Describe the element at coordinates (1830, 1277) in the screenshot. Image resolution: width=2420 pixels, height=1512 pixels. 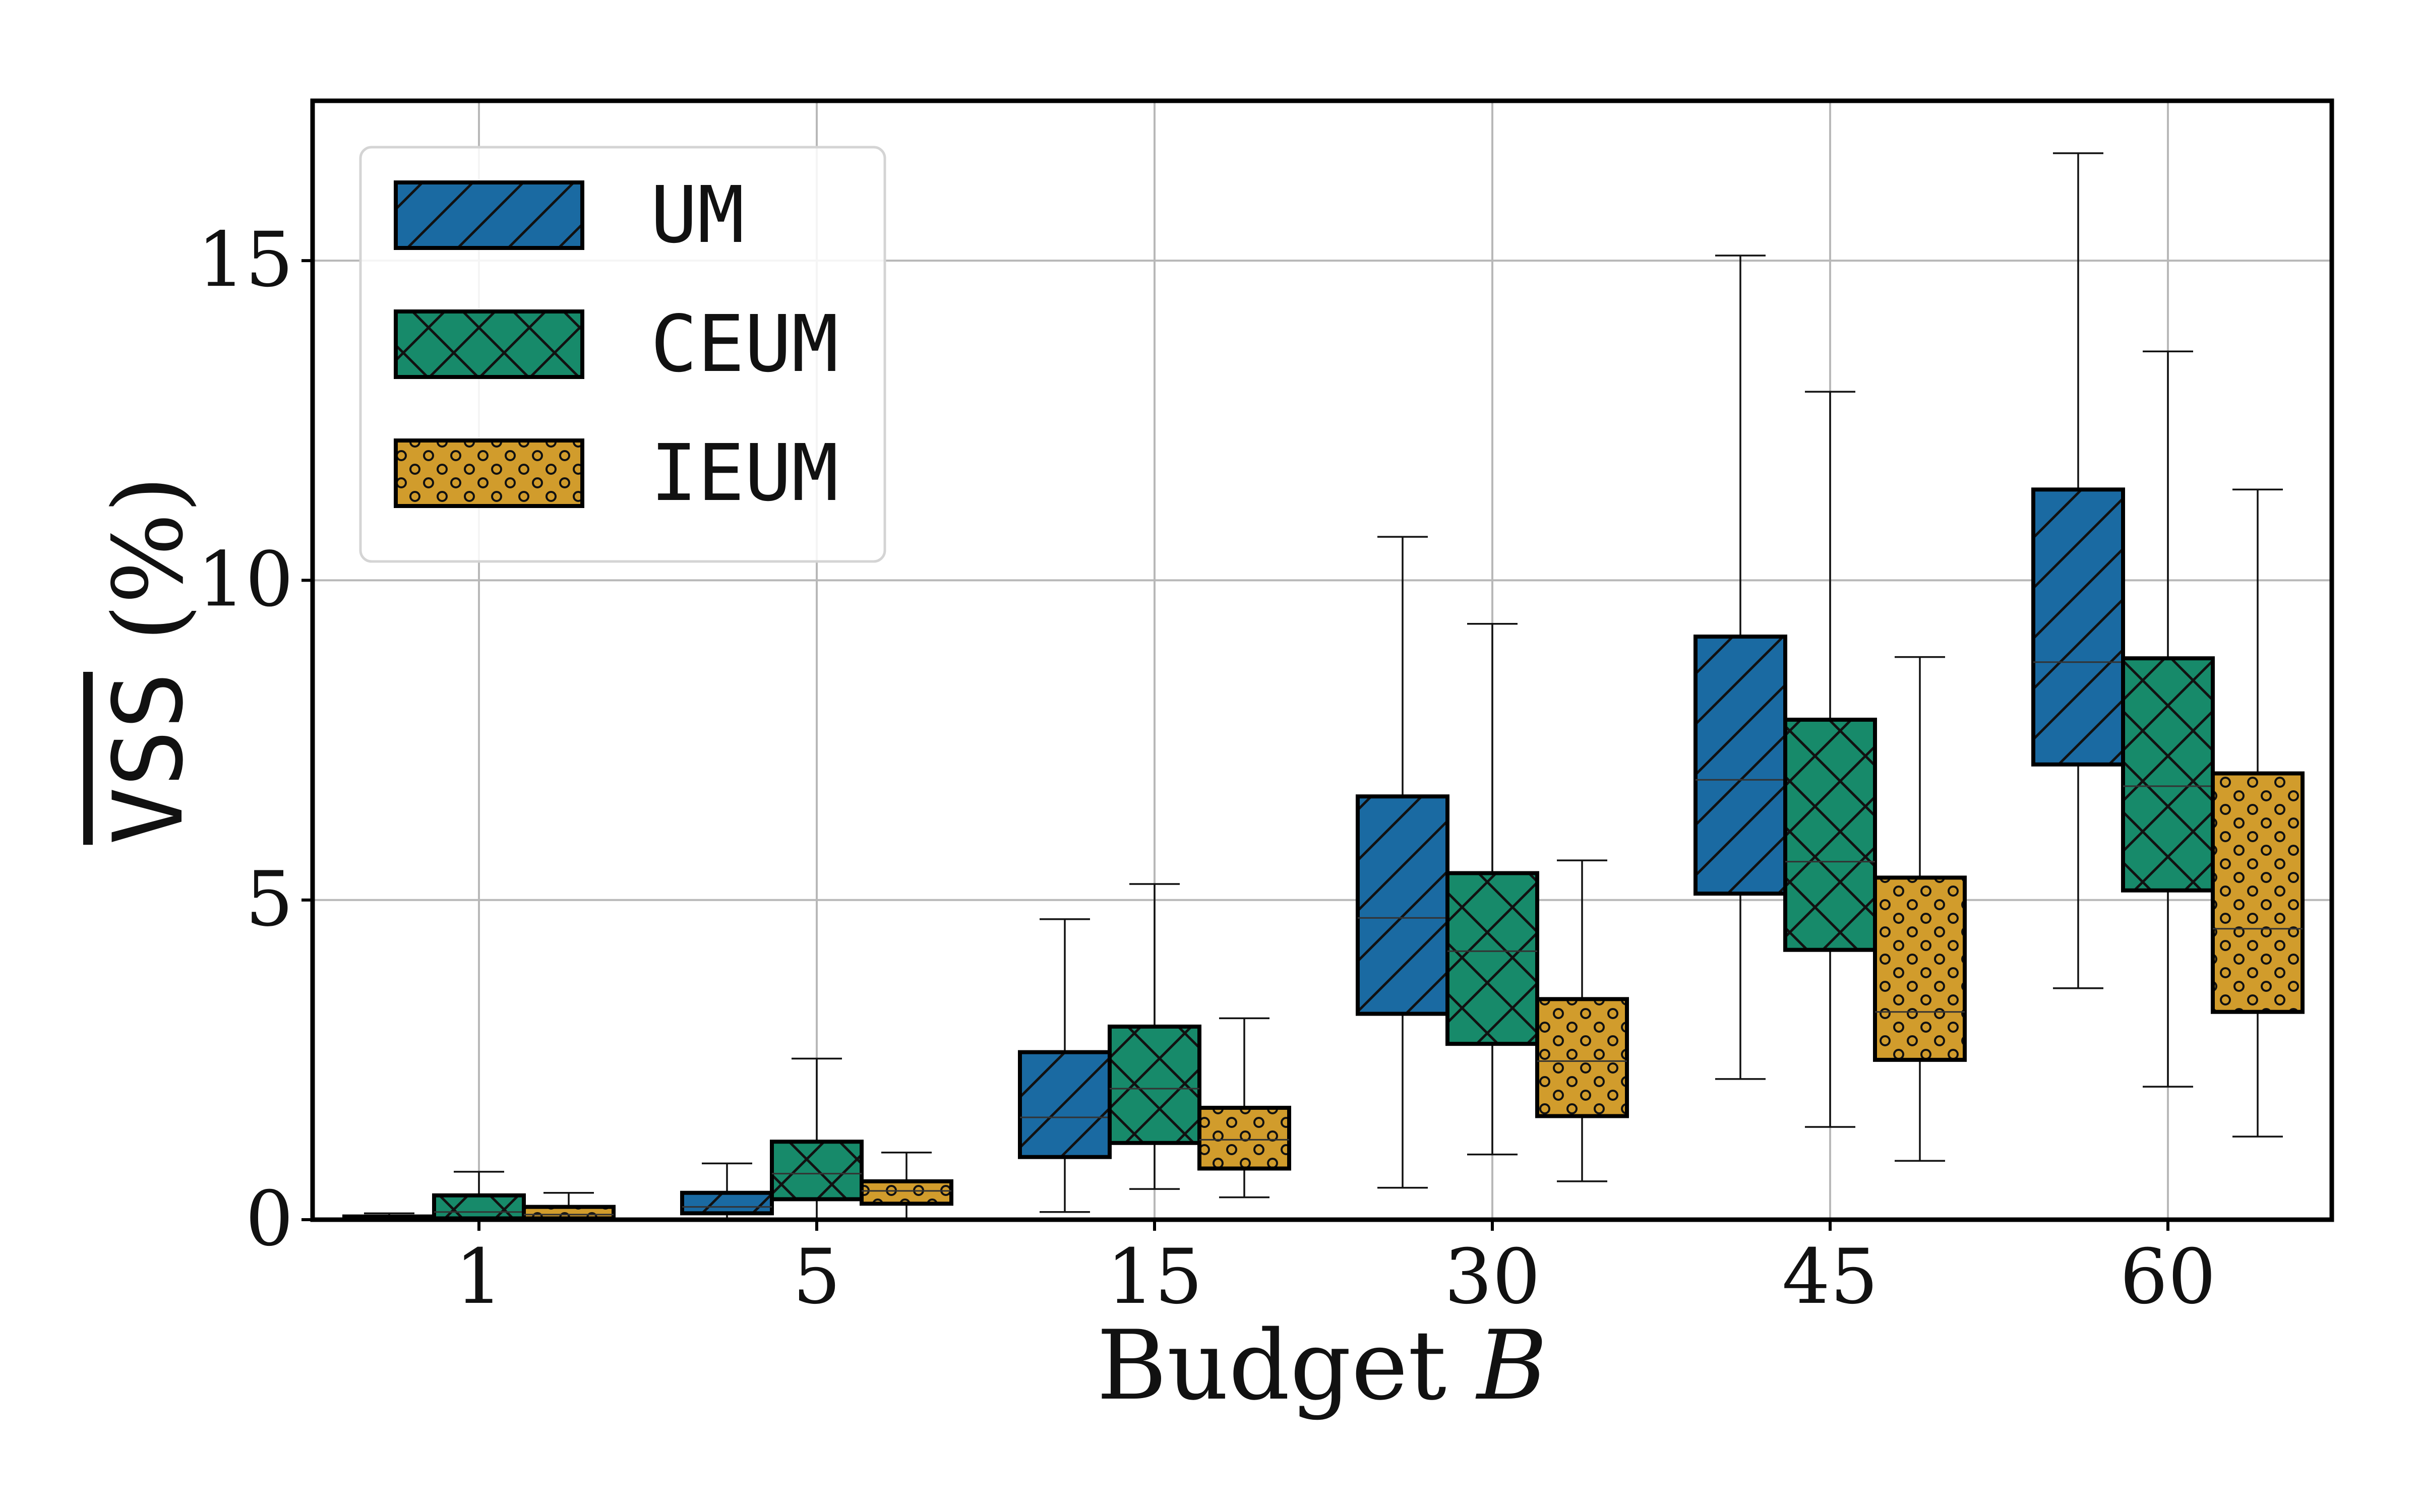
I see `x-tick-label: 45` at that location.